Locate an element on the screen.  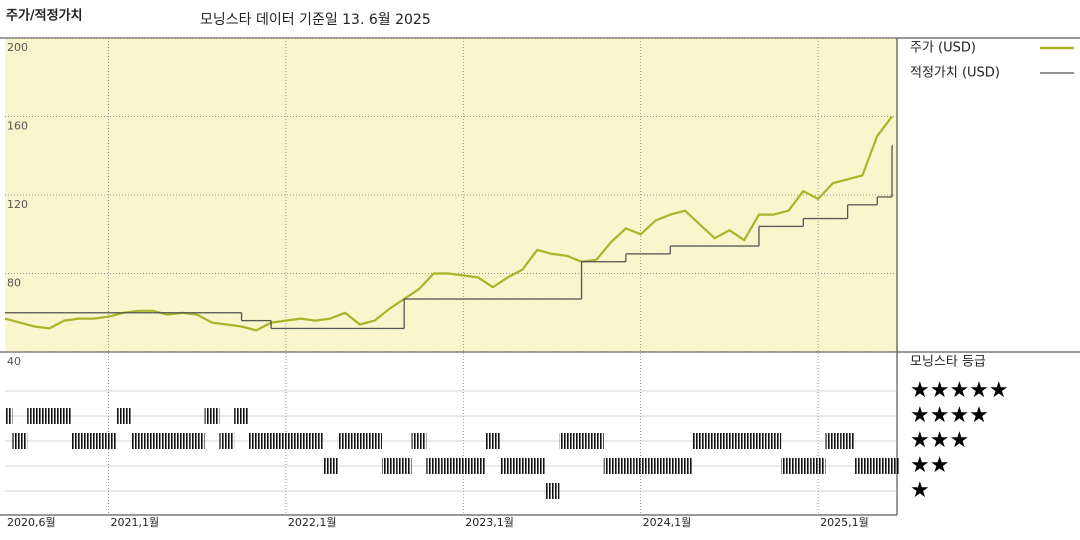
x-tick-label: 2023,1월 is located at coordinates (489, 522).